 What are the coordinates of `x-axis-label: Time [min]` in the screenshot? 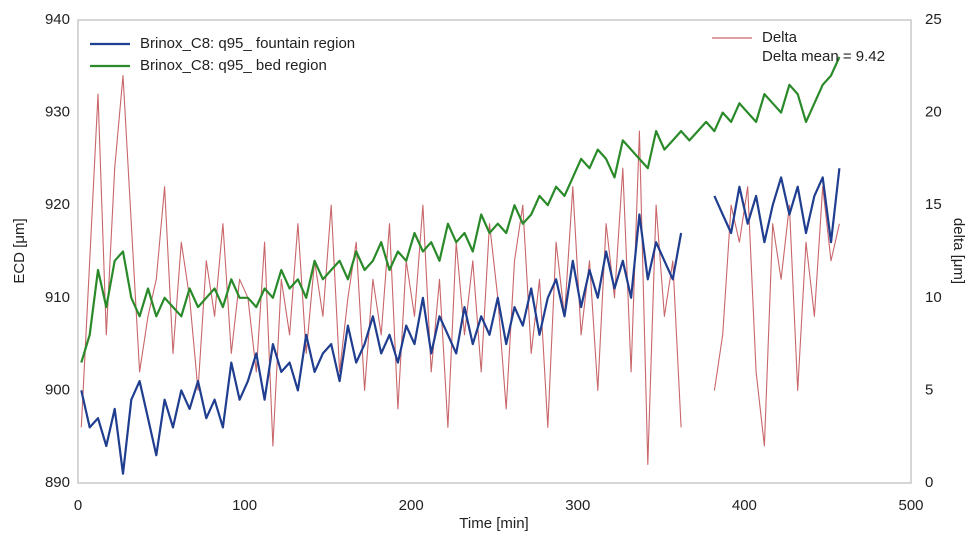 It's located at (493, 523).